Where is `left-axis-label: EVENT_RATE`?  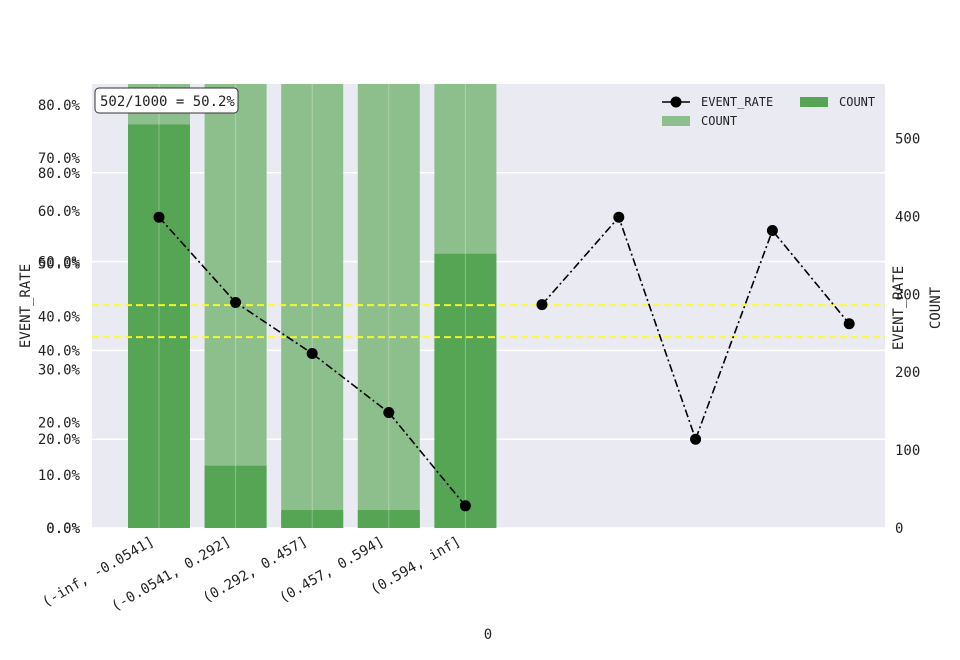 left-axis-label: EVENT_RATE is located at coordinates (26, 306).